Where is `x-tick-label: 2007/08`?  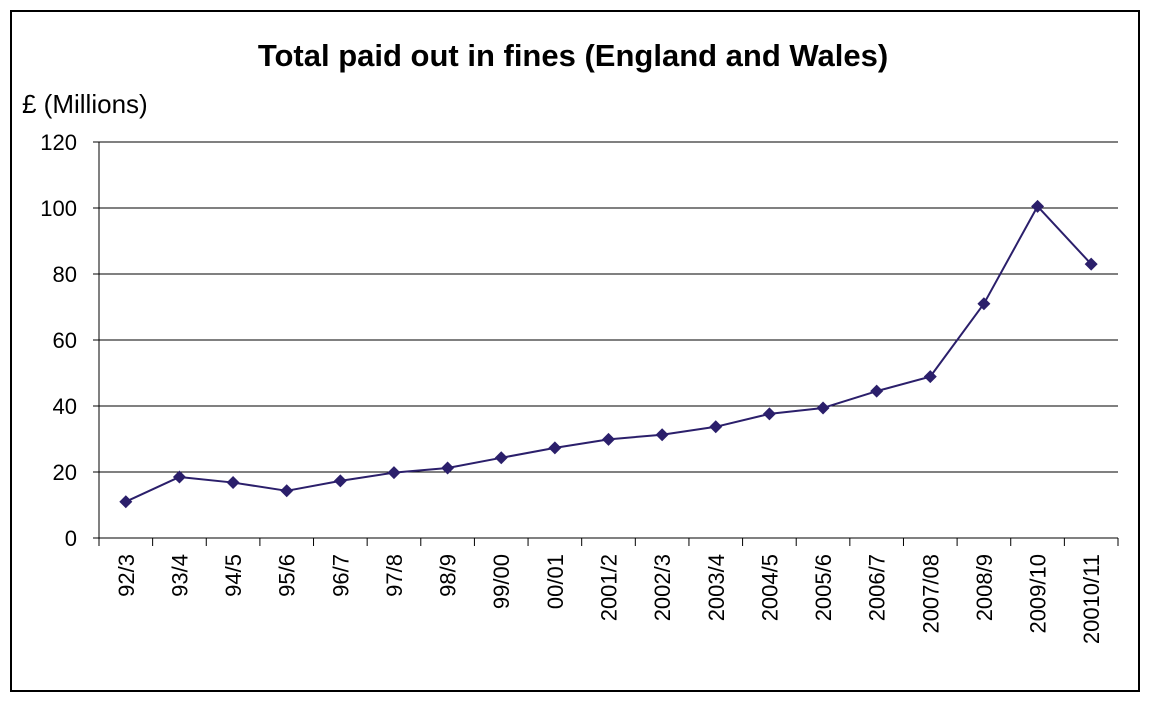
x-tick-label: 2007/08 is located at coordinates (930, 594).